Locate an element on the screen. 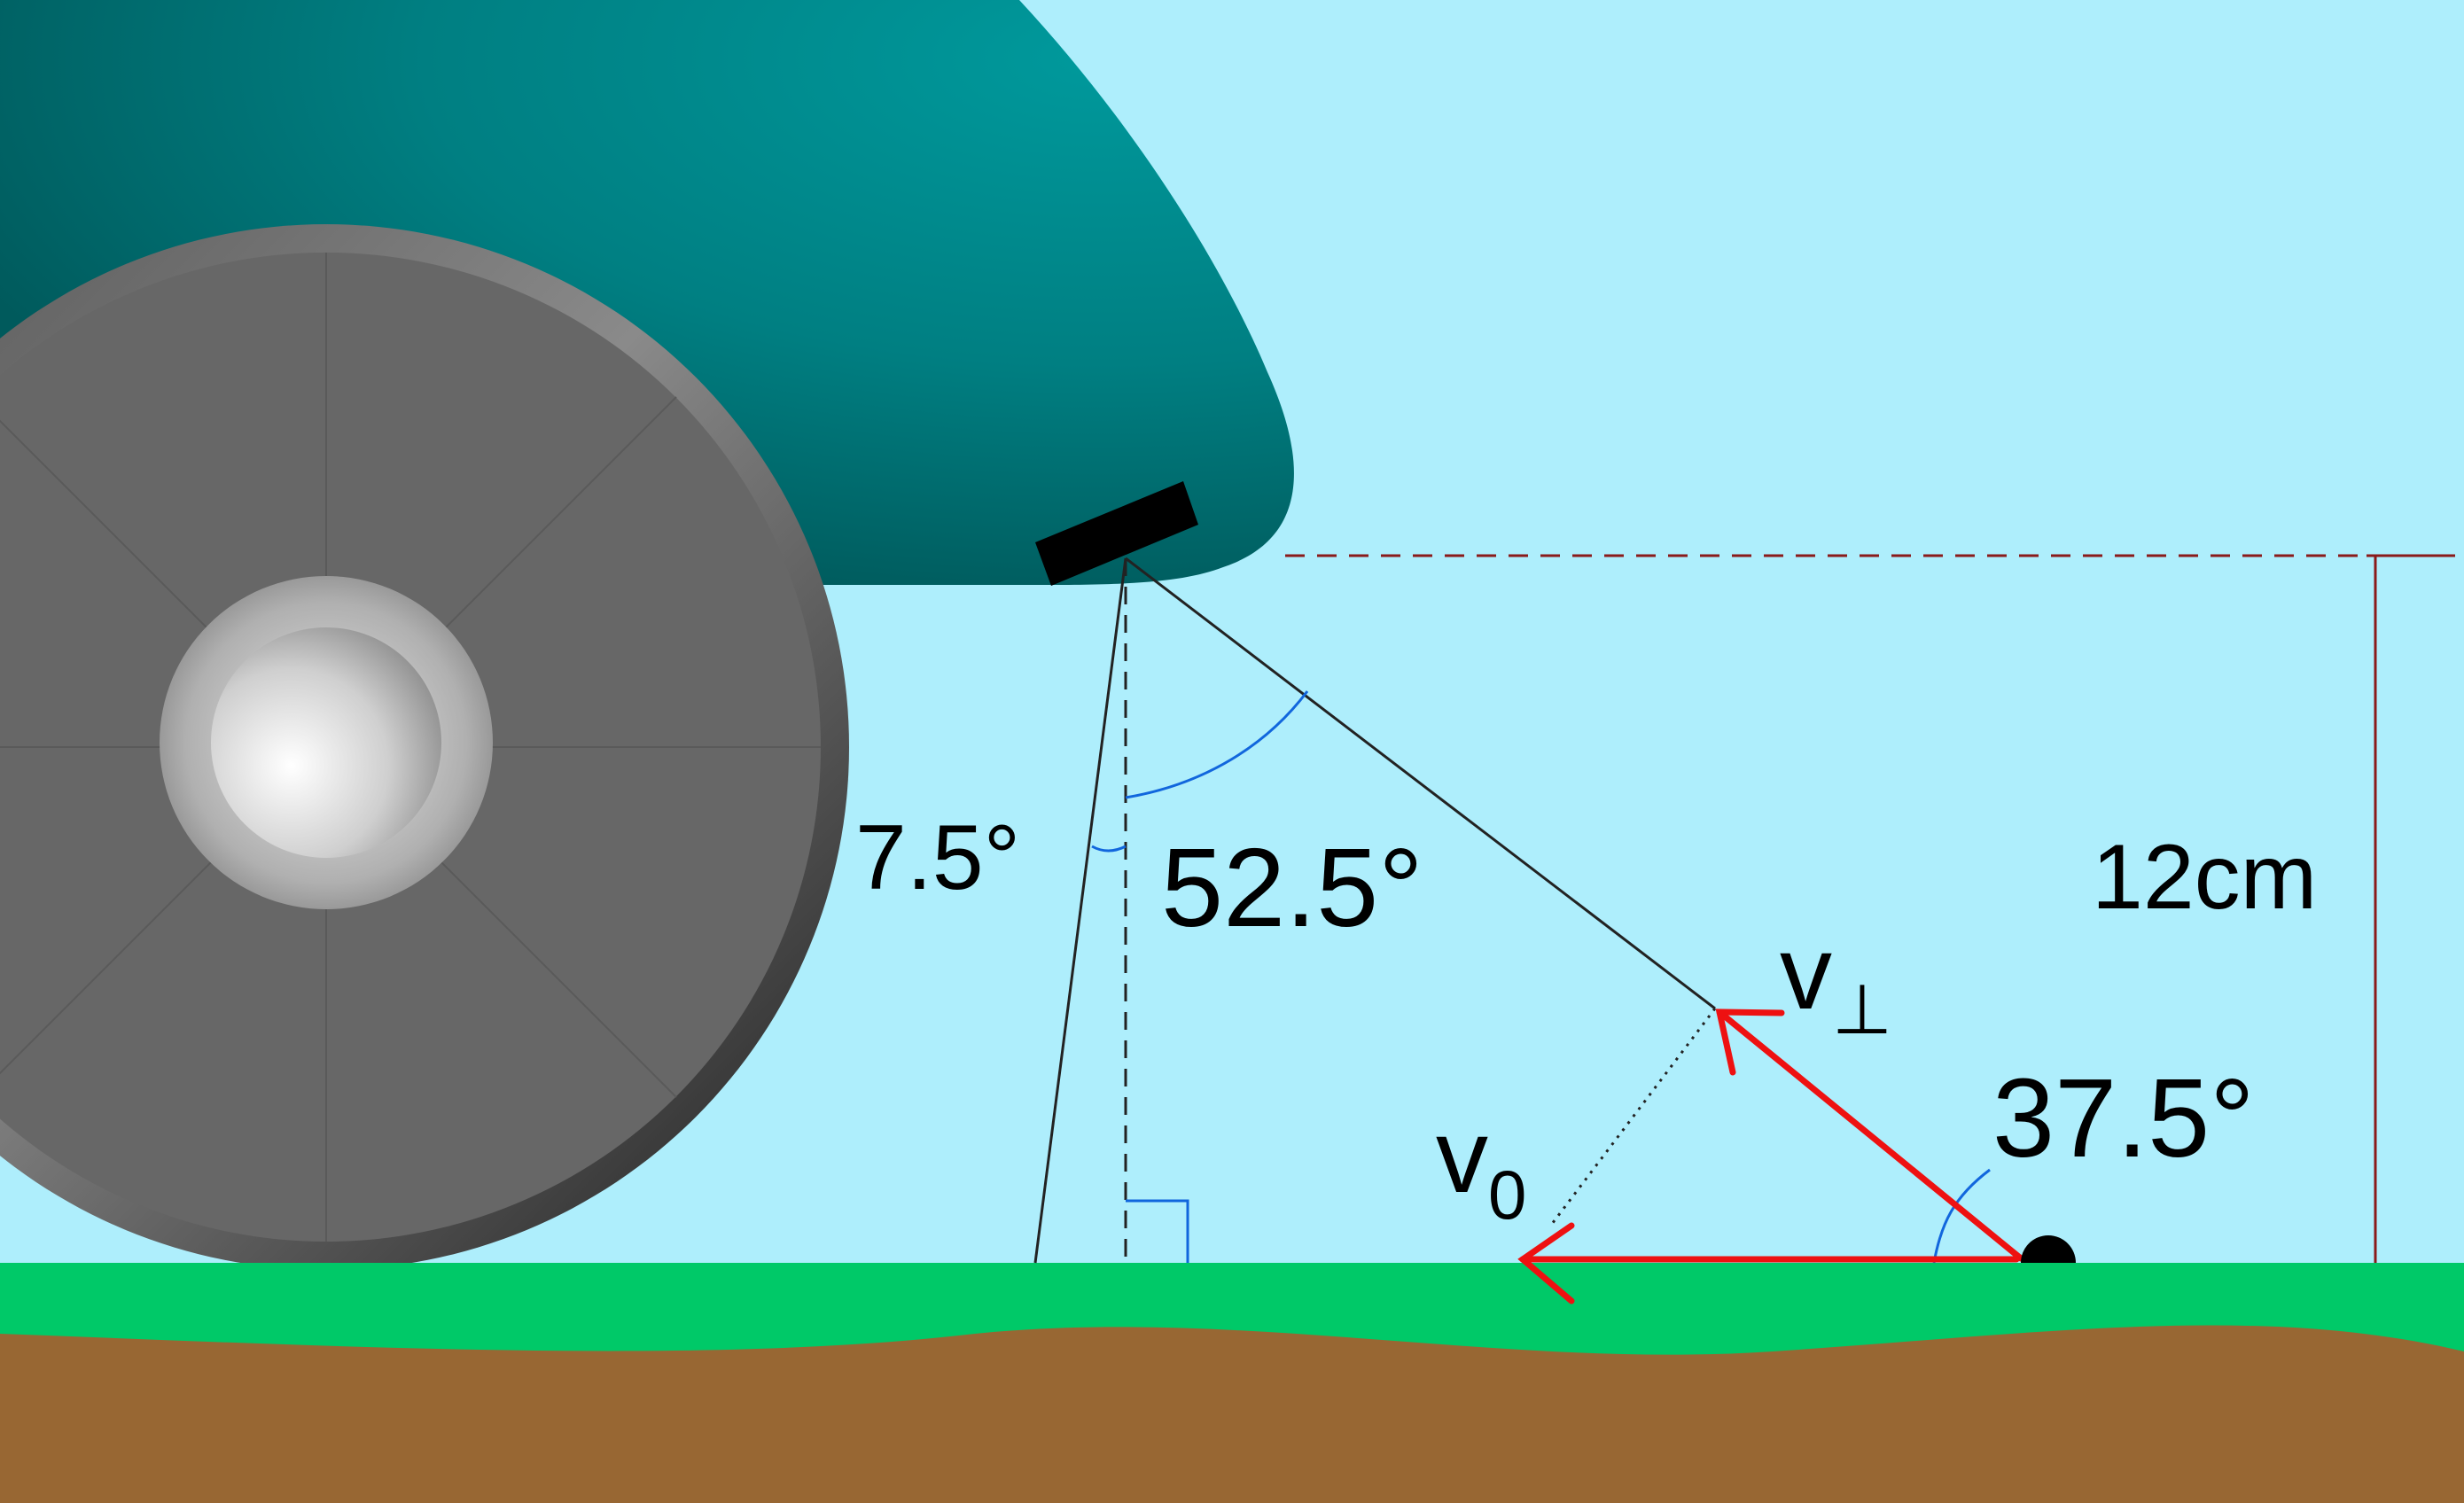 The width and height of the screenshot is (2464, 1503). beam-edge-line is located at coordinates (1080, 910).